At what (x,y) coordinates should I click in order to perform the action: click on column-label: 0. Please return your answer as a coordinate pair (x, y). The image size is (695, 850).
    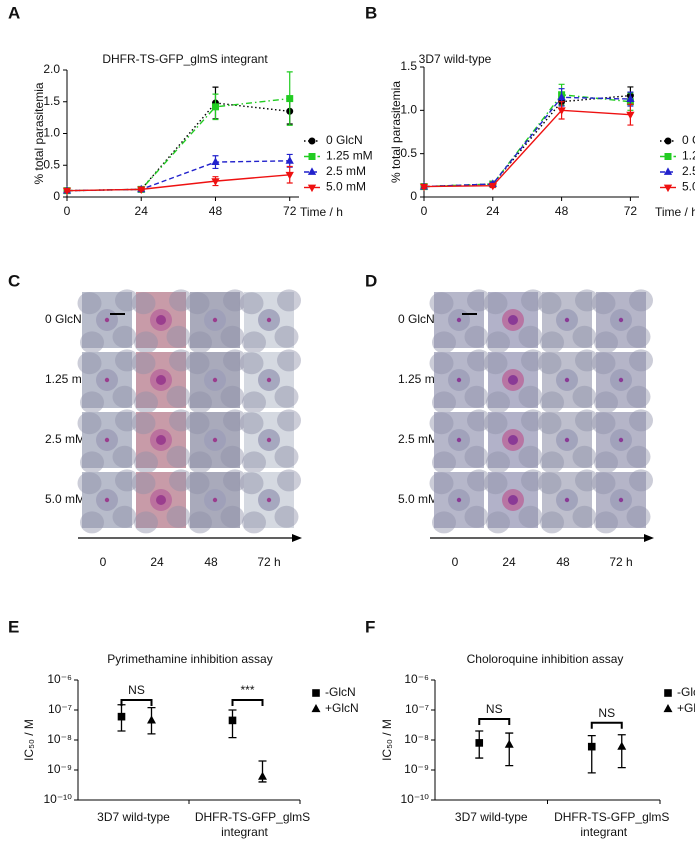
    Looking at the image, I should click on (103, 562).